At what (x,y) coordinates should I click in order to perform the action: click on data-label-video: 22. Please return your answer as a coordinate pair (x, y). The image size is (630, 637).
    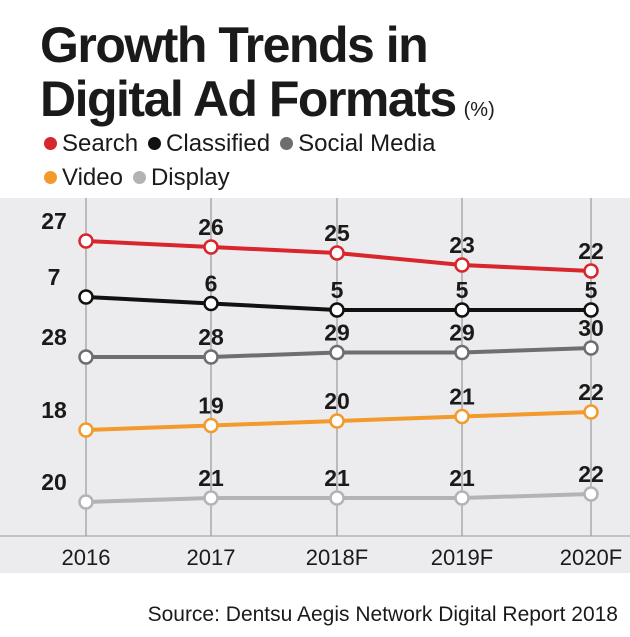
    Looking at the image, I should click on (591, 392).